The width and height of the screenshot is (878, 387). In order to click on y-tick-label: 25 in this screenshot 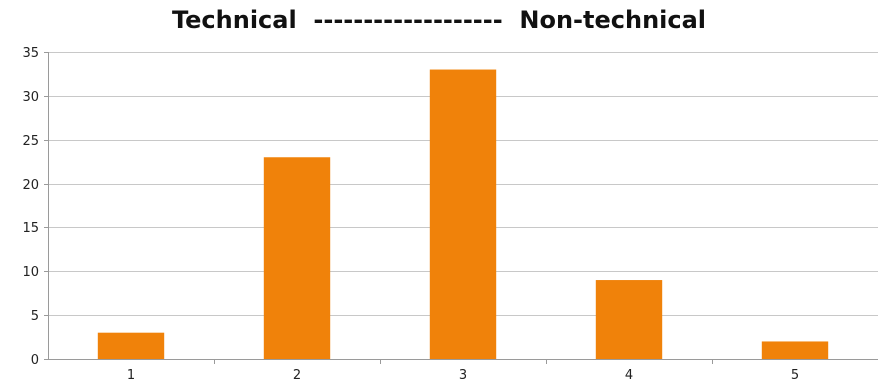, I will do `click(30, 141)`.